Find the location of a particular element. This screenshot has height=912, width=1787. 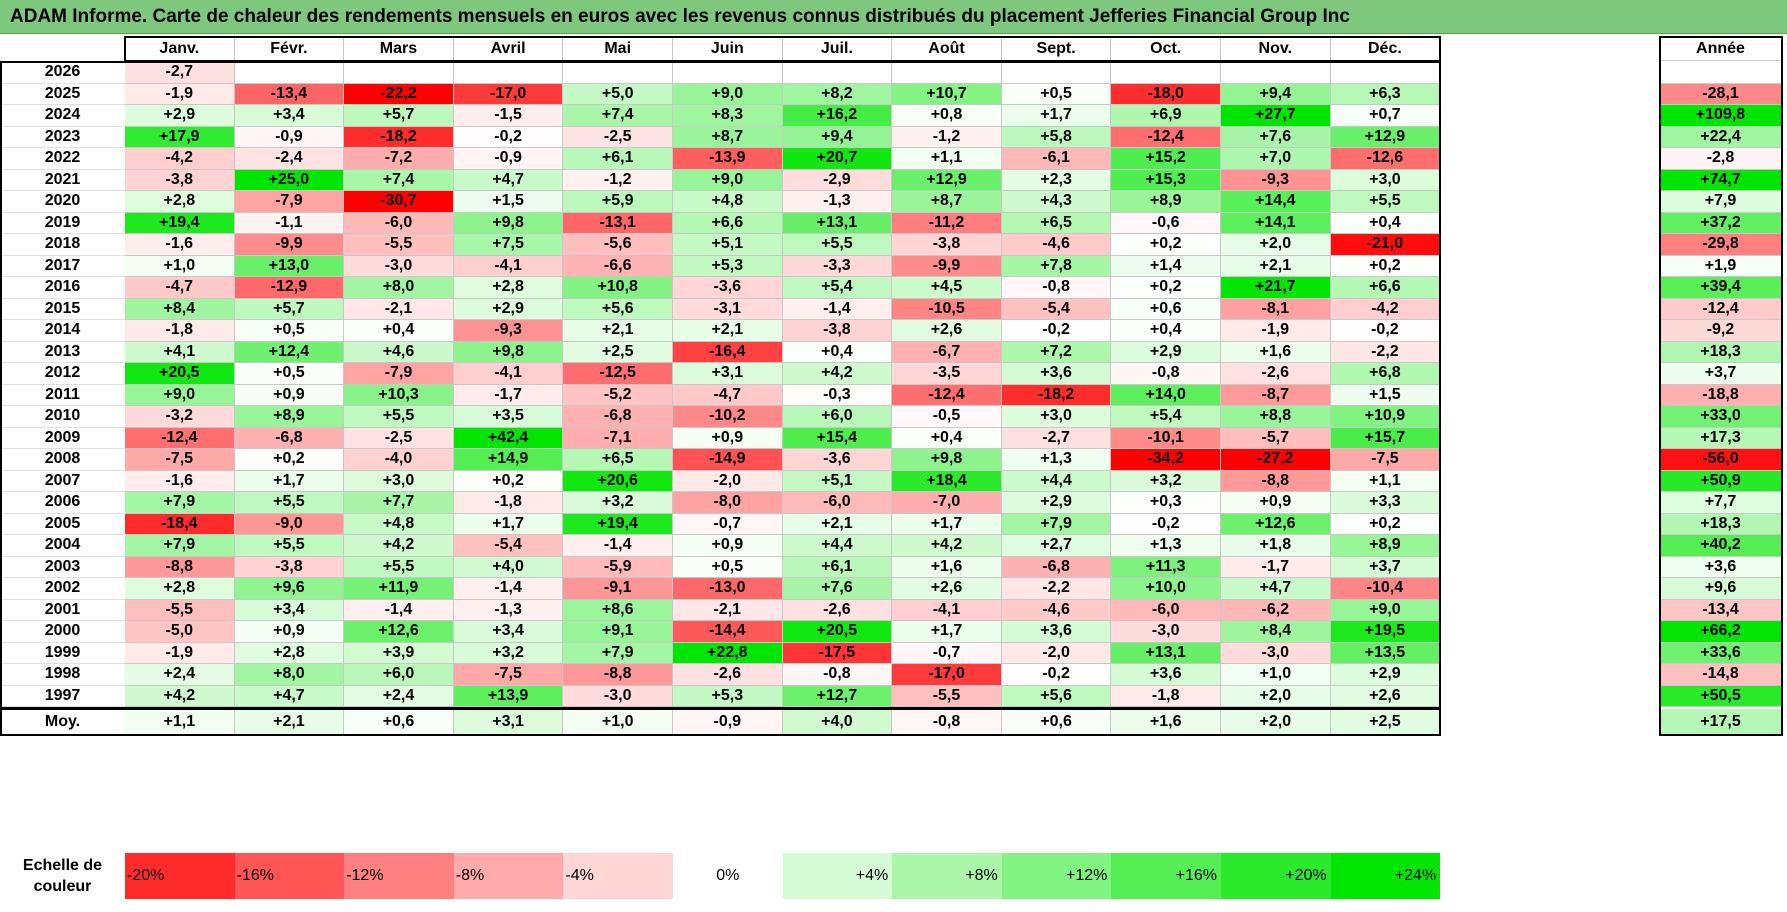

annual-cell: +39,4 is located at coordinates (1721, 288).